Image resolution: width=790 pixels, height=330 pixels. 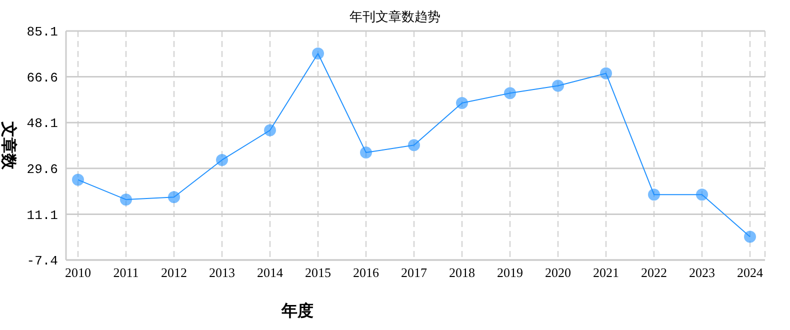 What do you see at coordinates (297, 310) in the screenshot?
I see `x-axis-title: 年度` at bounding box center [297, 310].